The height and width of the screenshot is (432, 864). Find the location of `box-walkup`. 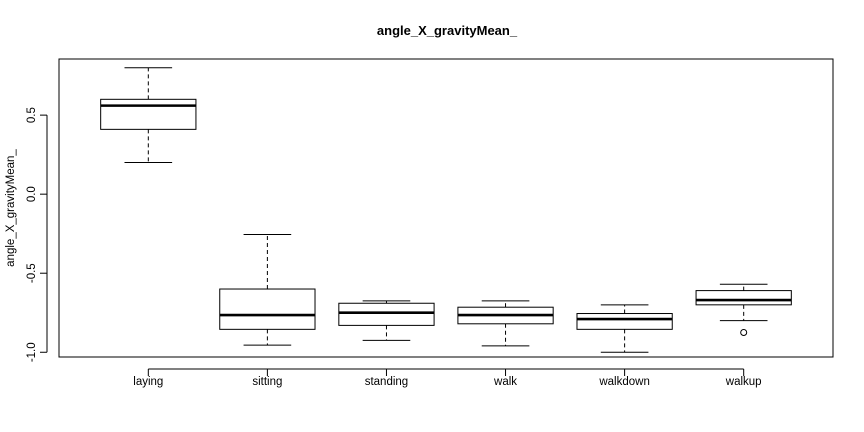

box-walkup is located at coordinates (743, 309).